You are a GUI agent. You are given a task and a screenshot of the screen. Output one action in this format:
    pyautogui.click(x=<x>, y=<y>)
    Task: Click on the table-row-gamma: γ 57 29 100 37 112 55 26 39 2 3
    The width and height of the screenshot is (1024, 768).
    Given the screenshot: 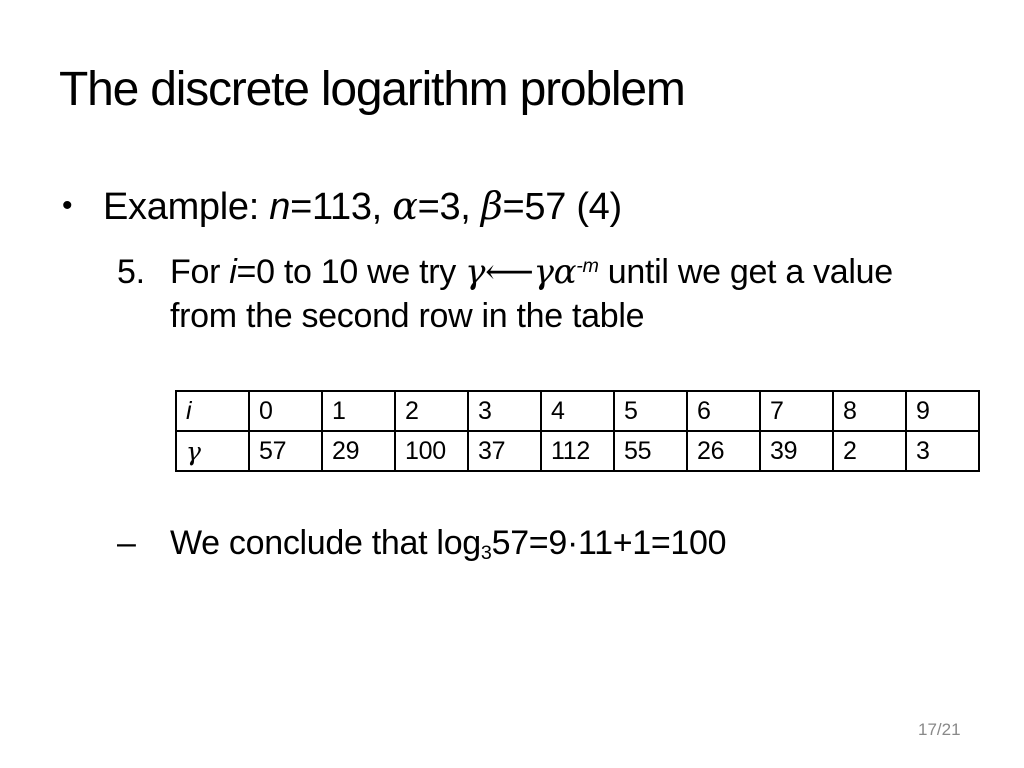 What is the action you would take?
    pyautogui.click(x=577, y=451)
    